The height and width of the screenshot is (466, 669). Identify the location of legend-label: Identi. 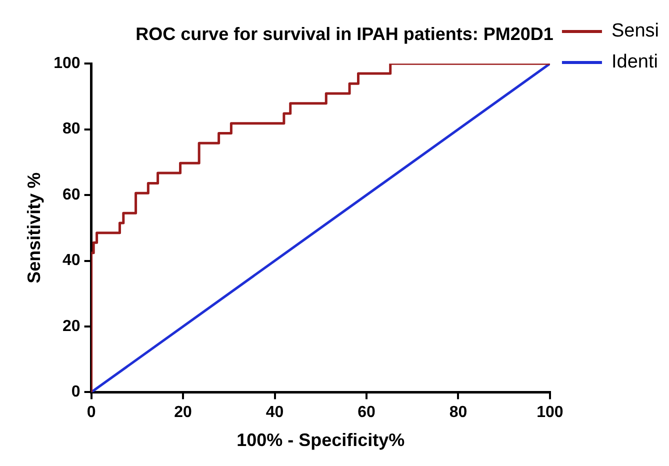
(634, 62).